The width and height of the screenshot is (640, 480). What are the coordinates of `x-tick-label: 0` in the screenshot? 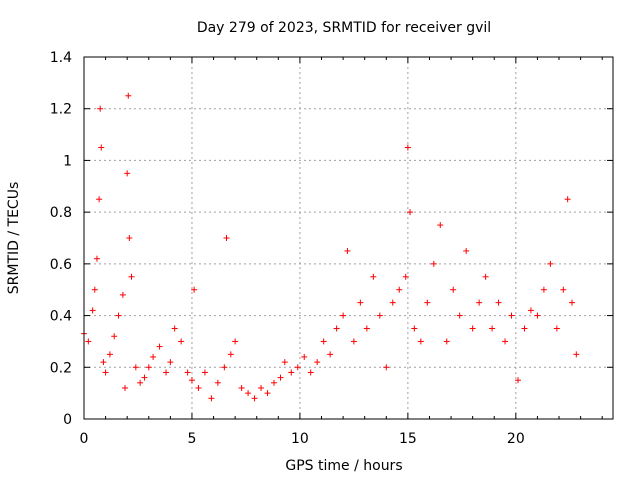 It's located at (84, 439).